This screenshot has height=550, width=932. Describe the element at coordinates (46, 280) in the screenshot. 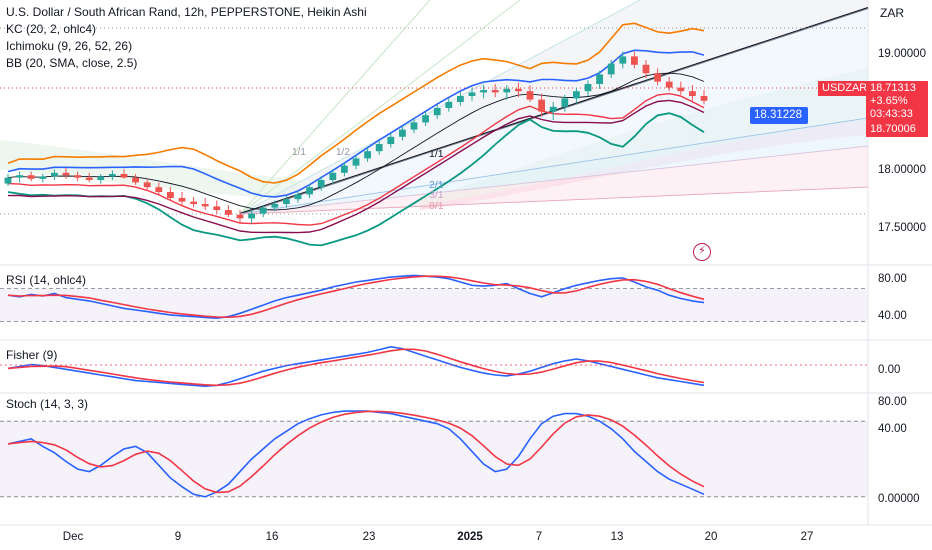

I see `rsi-label: RSI (14, ohlc4)` at that location.